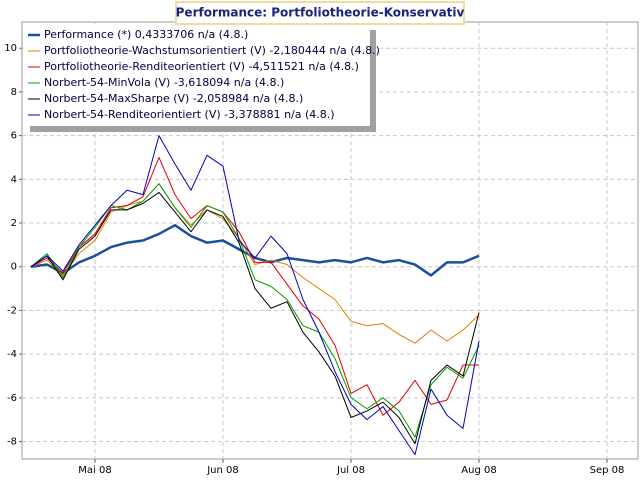 The width and height of the screenshot is (640, 480). Describe the element at coordinates (14, 267) in the screenshot. I see `y-tick-label: 0` at that location.